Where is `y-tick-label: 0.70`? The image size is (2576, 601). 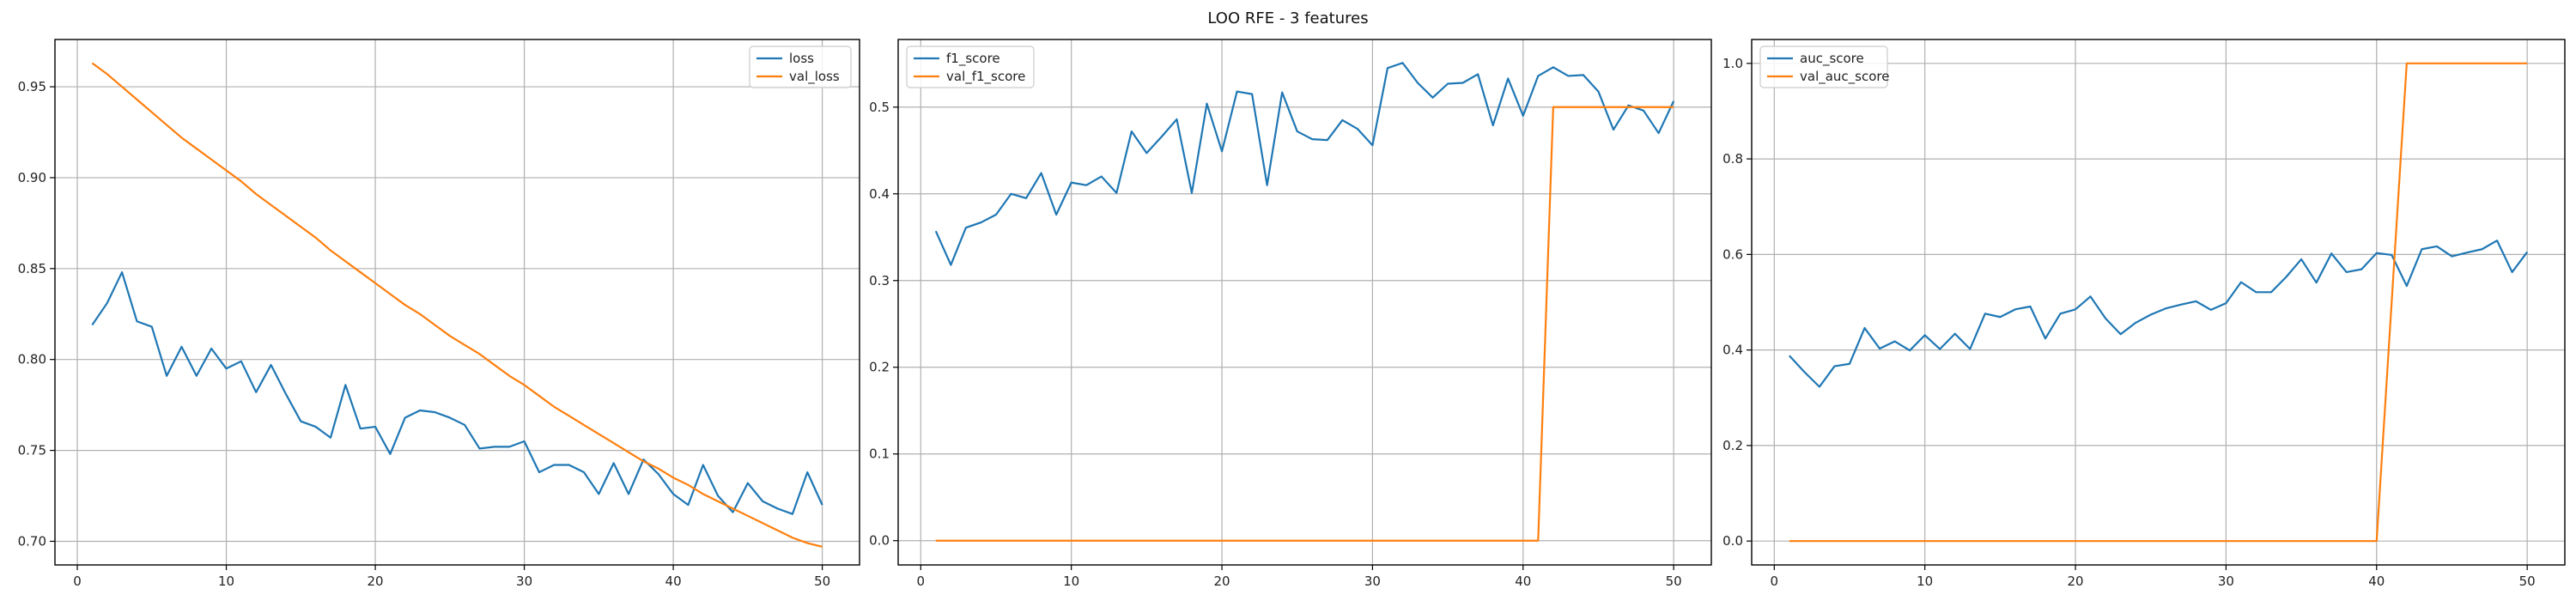 y-tick-label: 0.70 is located at coordinates (32, 541).